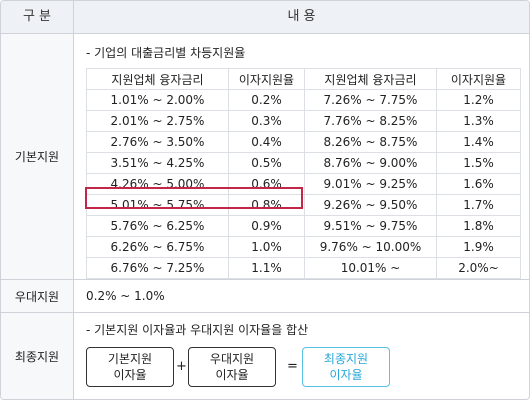 The height and width of the screenshot is (400, 530). Describe the element at coordinates (157, 268) in the screenshot. I see `rate-cell: 6.76% ~ 7.25%` at that location.